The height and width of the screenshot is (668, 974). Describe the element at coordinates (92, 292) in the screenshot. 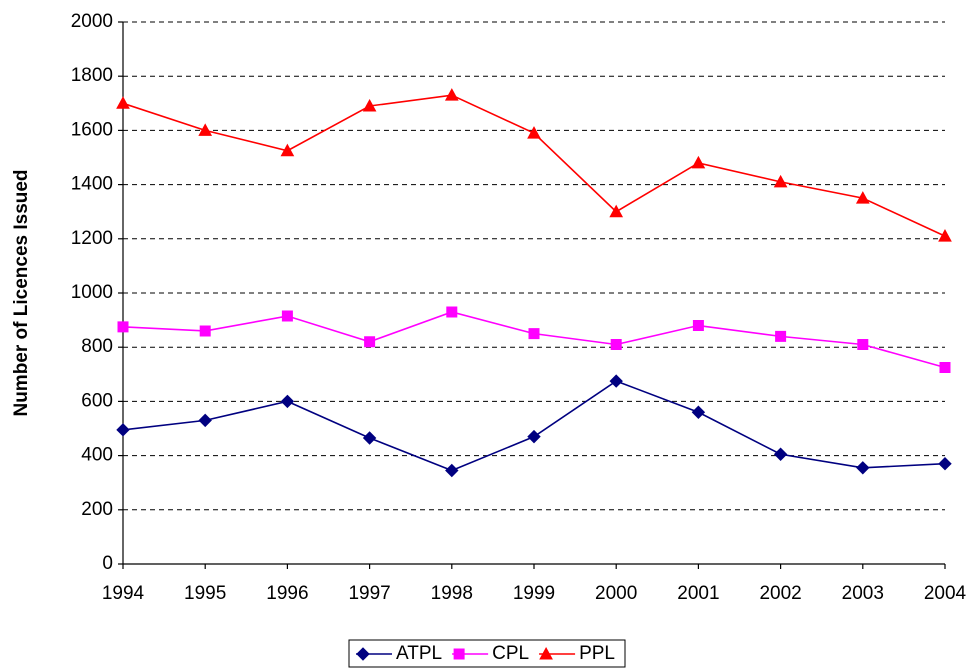

I see `y-tick-label: 1000` at that location.